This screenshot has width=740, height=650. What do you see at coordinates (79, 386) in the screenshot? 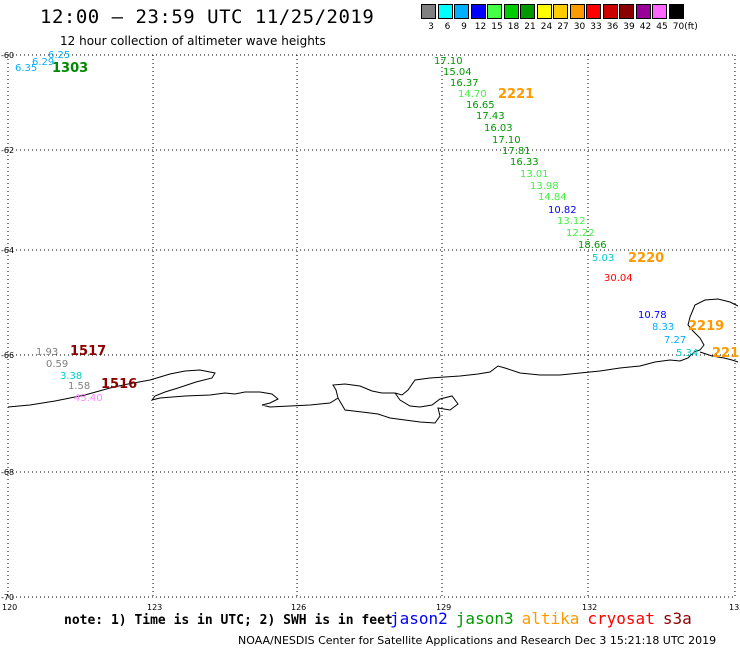
I see `wave-height-label: 1.58` at bounding box center [79, 386].